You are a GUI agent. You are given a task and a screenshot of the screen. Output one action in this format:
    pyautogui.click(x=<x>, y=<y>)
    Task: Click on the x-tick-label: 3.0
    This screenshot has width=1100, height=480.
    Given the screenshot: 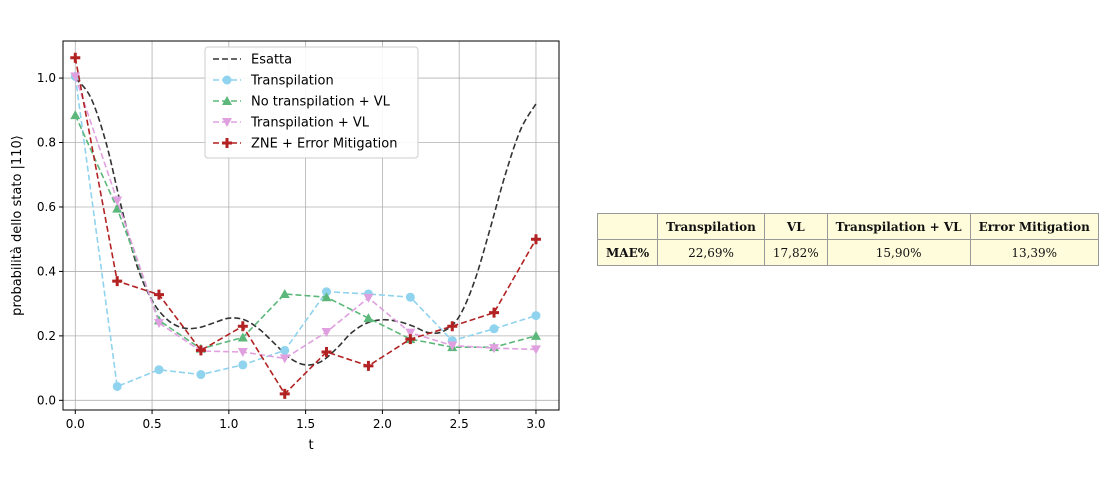 What is the action you would take?
    pyautogui.click(x=535, y=424)
    